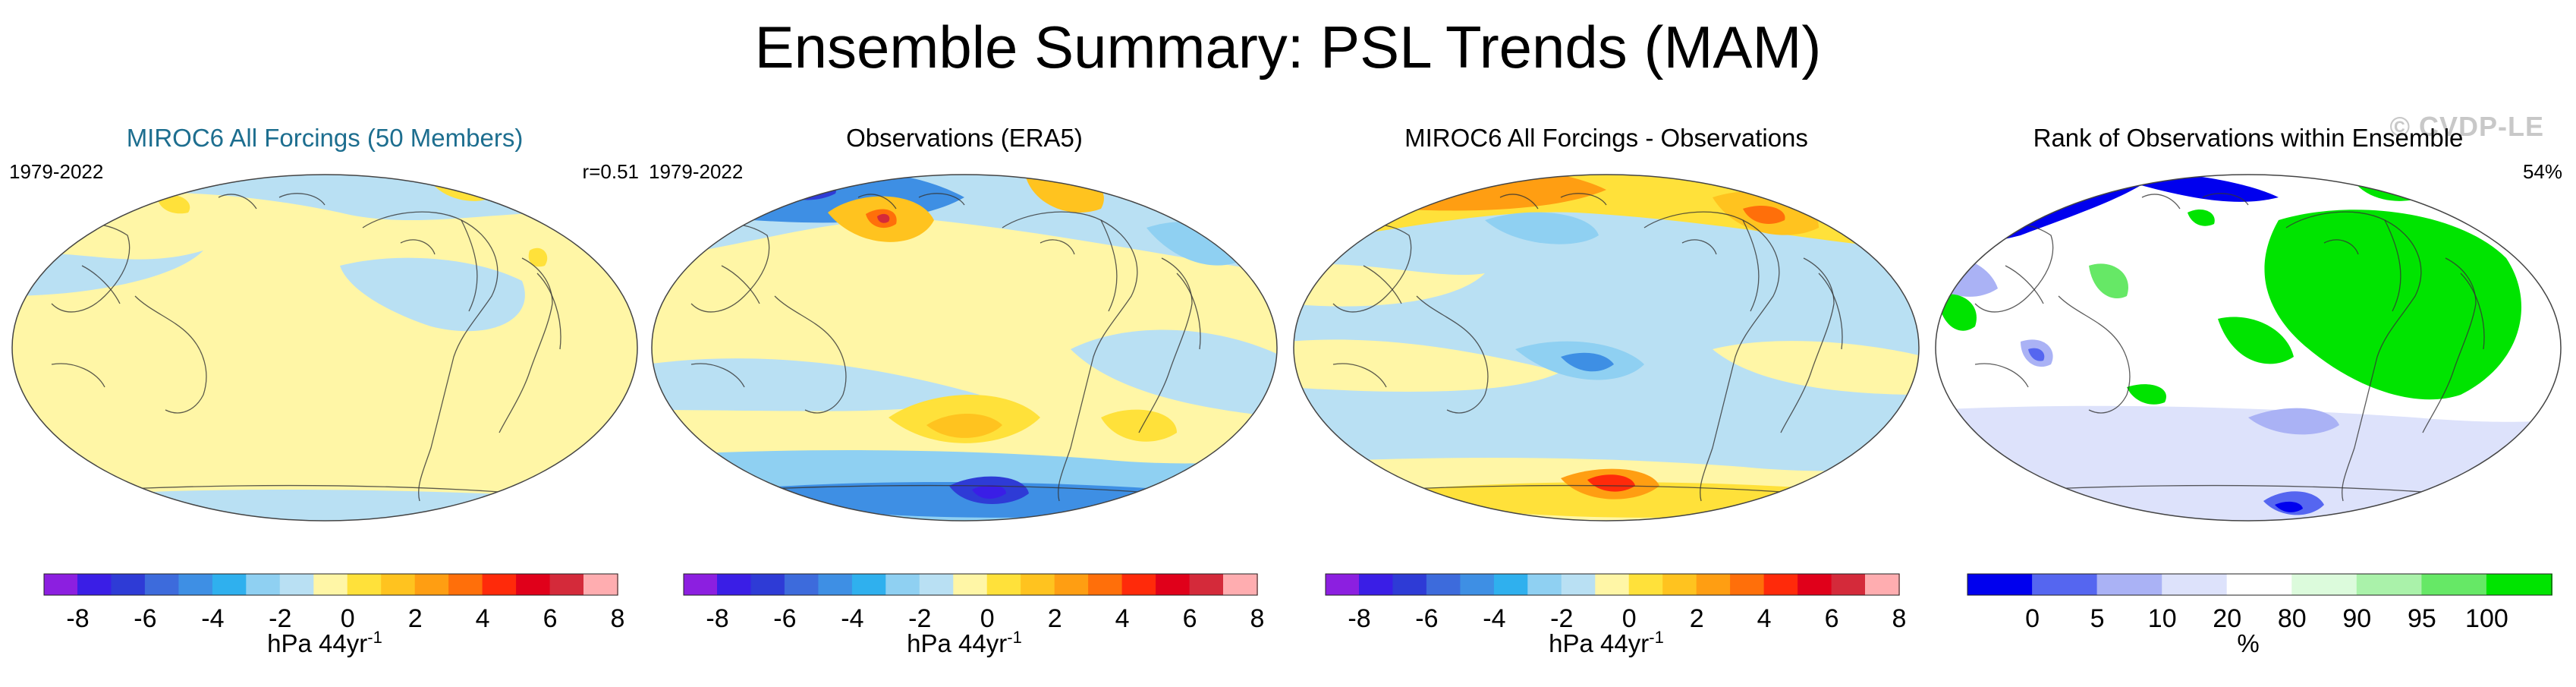  I want to click on watermark: © CVDP-LE, so click(2466, 126).